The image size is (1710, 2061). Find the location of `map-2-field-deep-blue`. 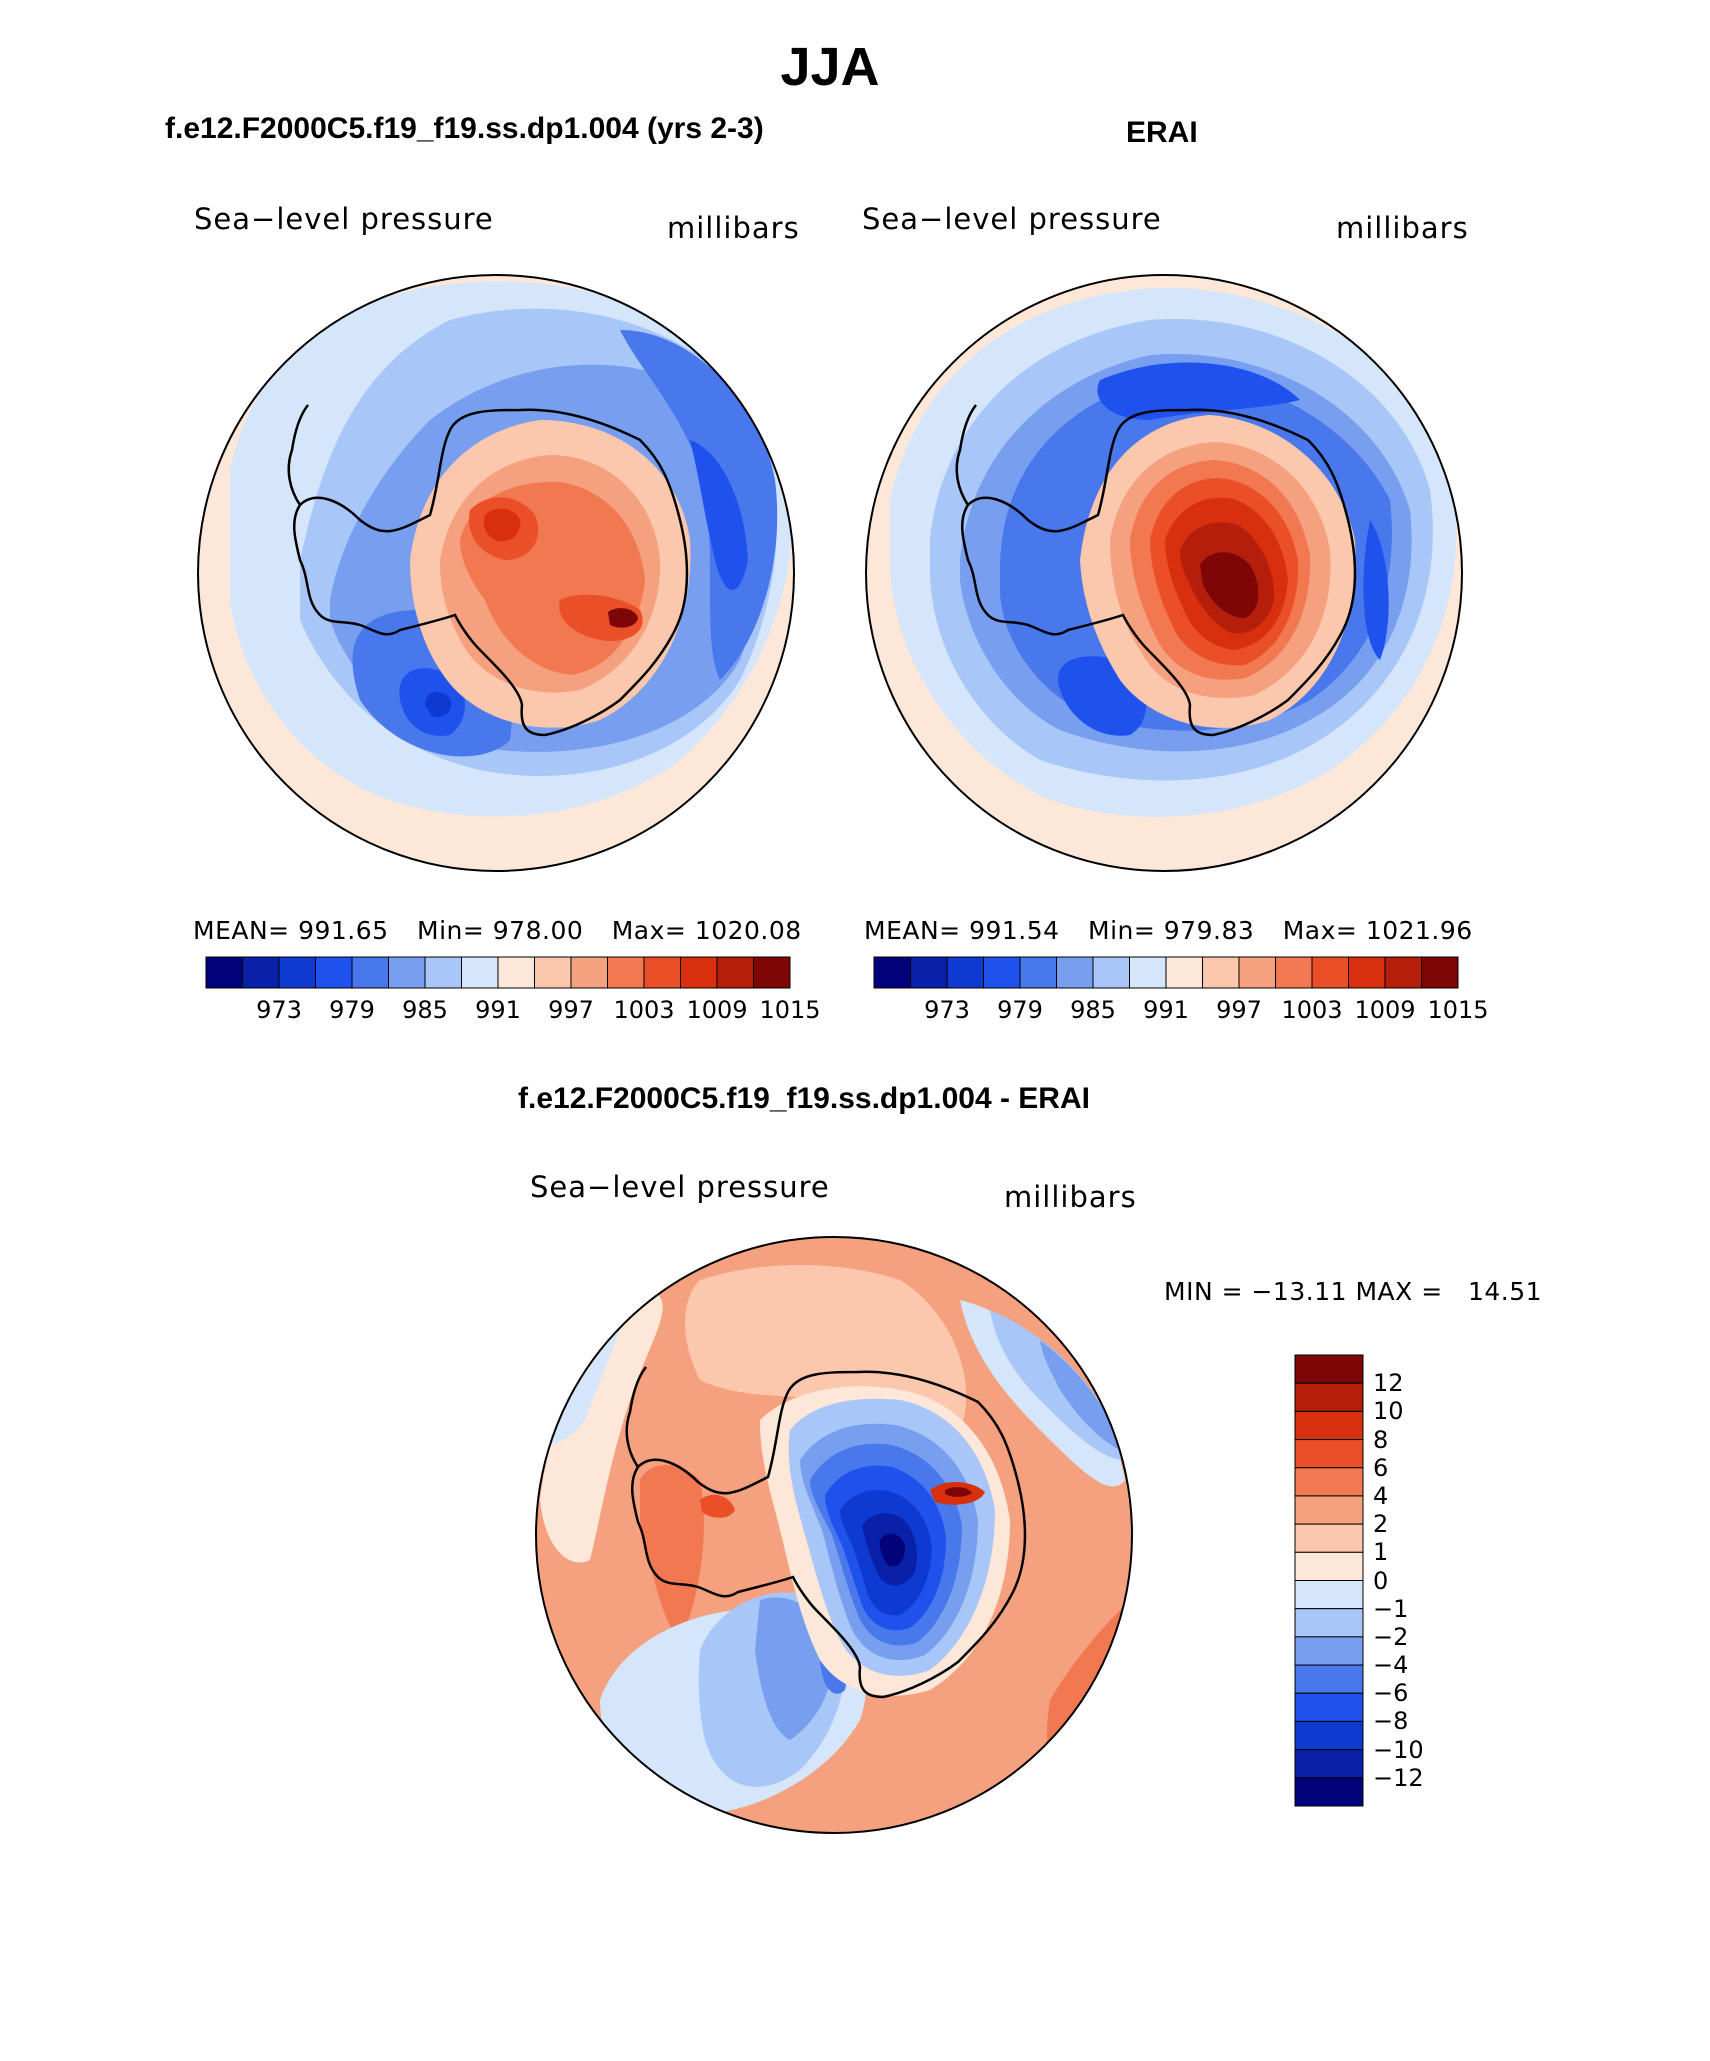

map-2-field-deep-blue is located at coordinates (1223, 549).